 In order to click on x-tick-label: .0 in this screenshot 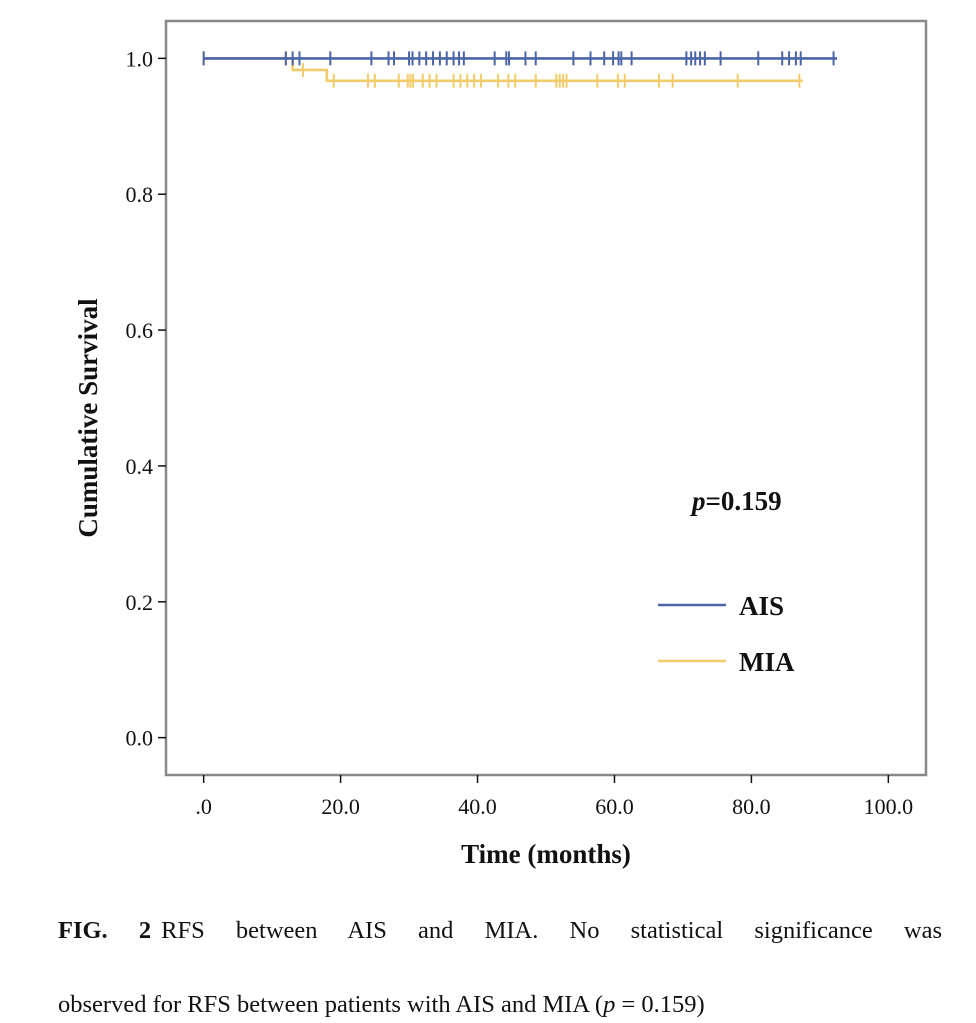, I will do `click(203, 806)`.